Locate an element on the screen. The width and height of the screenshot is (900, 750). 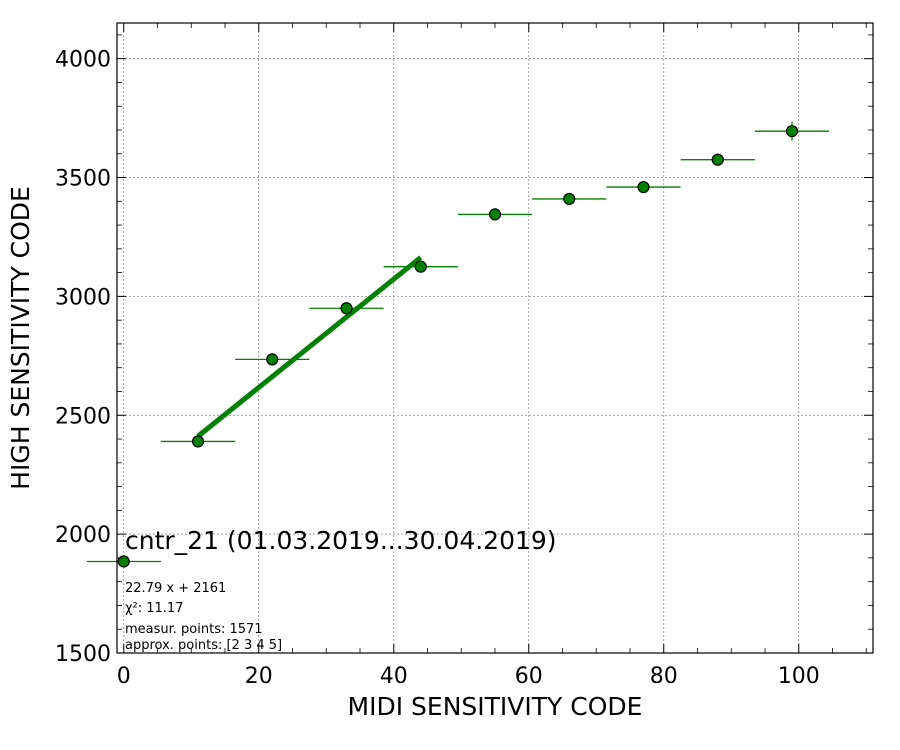
approx-points: approx. points: [2 3 4 5] is located at coordinates (203, 645).